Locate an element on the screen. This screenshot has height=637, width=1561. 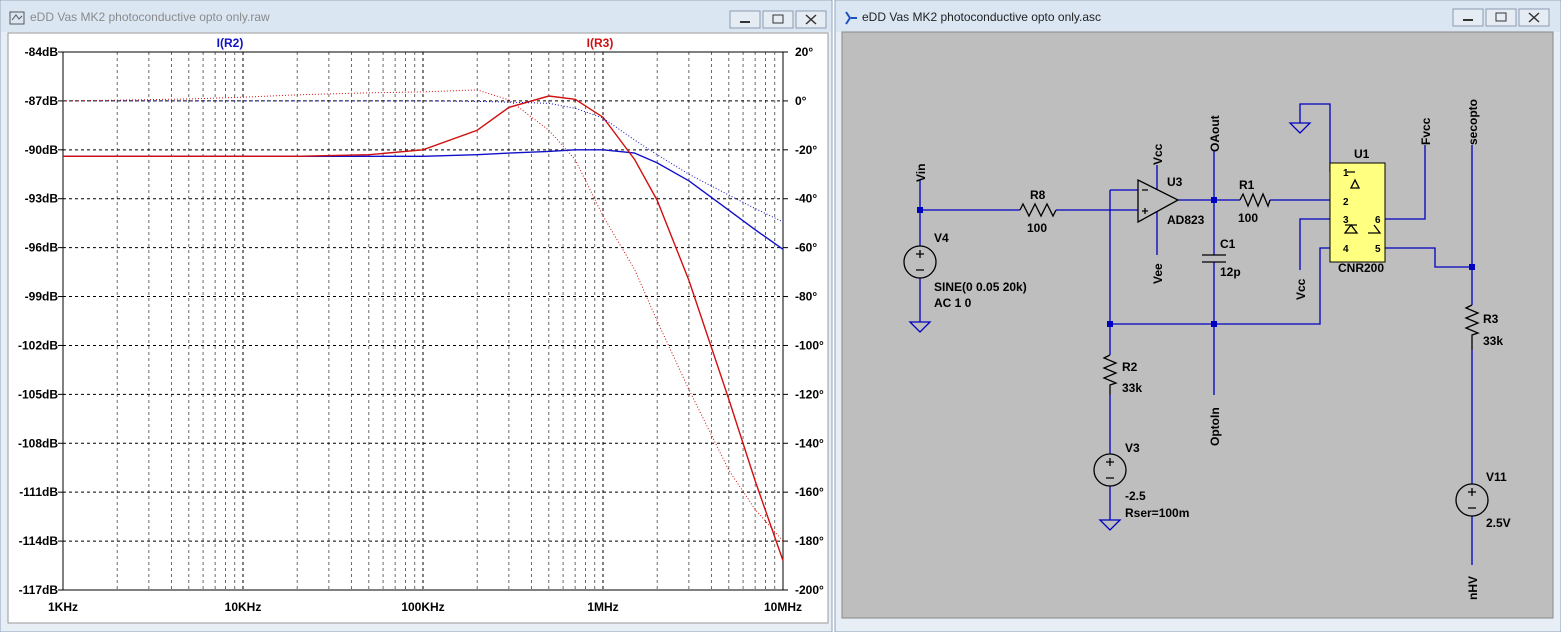
y2-tick-label: -180° is located at coordinates (809, 541).